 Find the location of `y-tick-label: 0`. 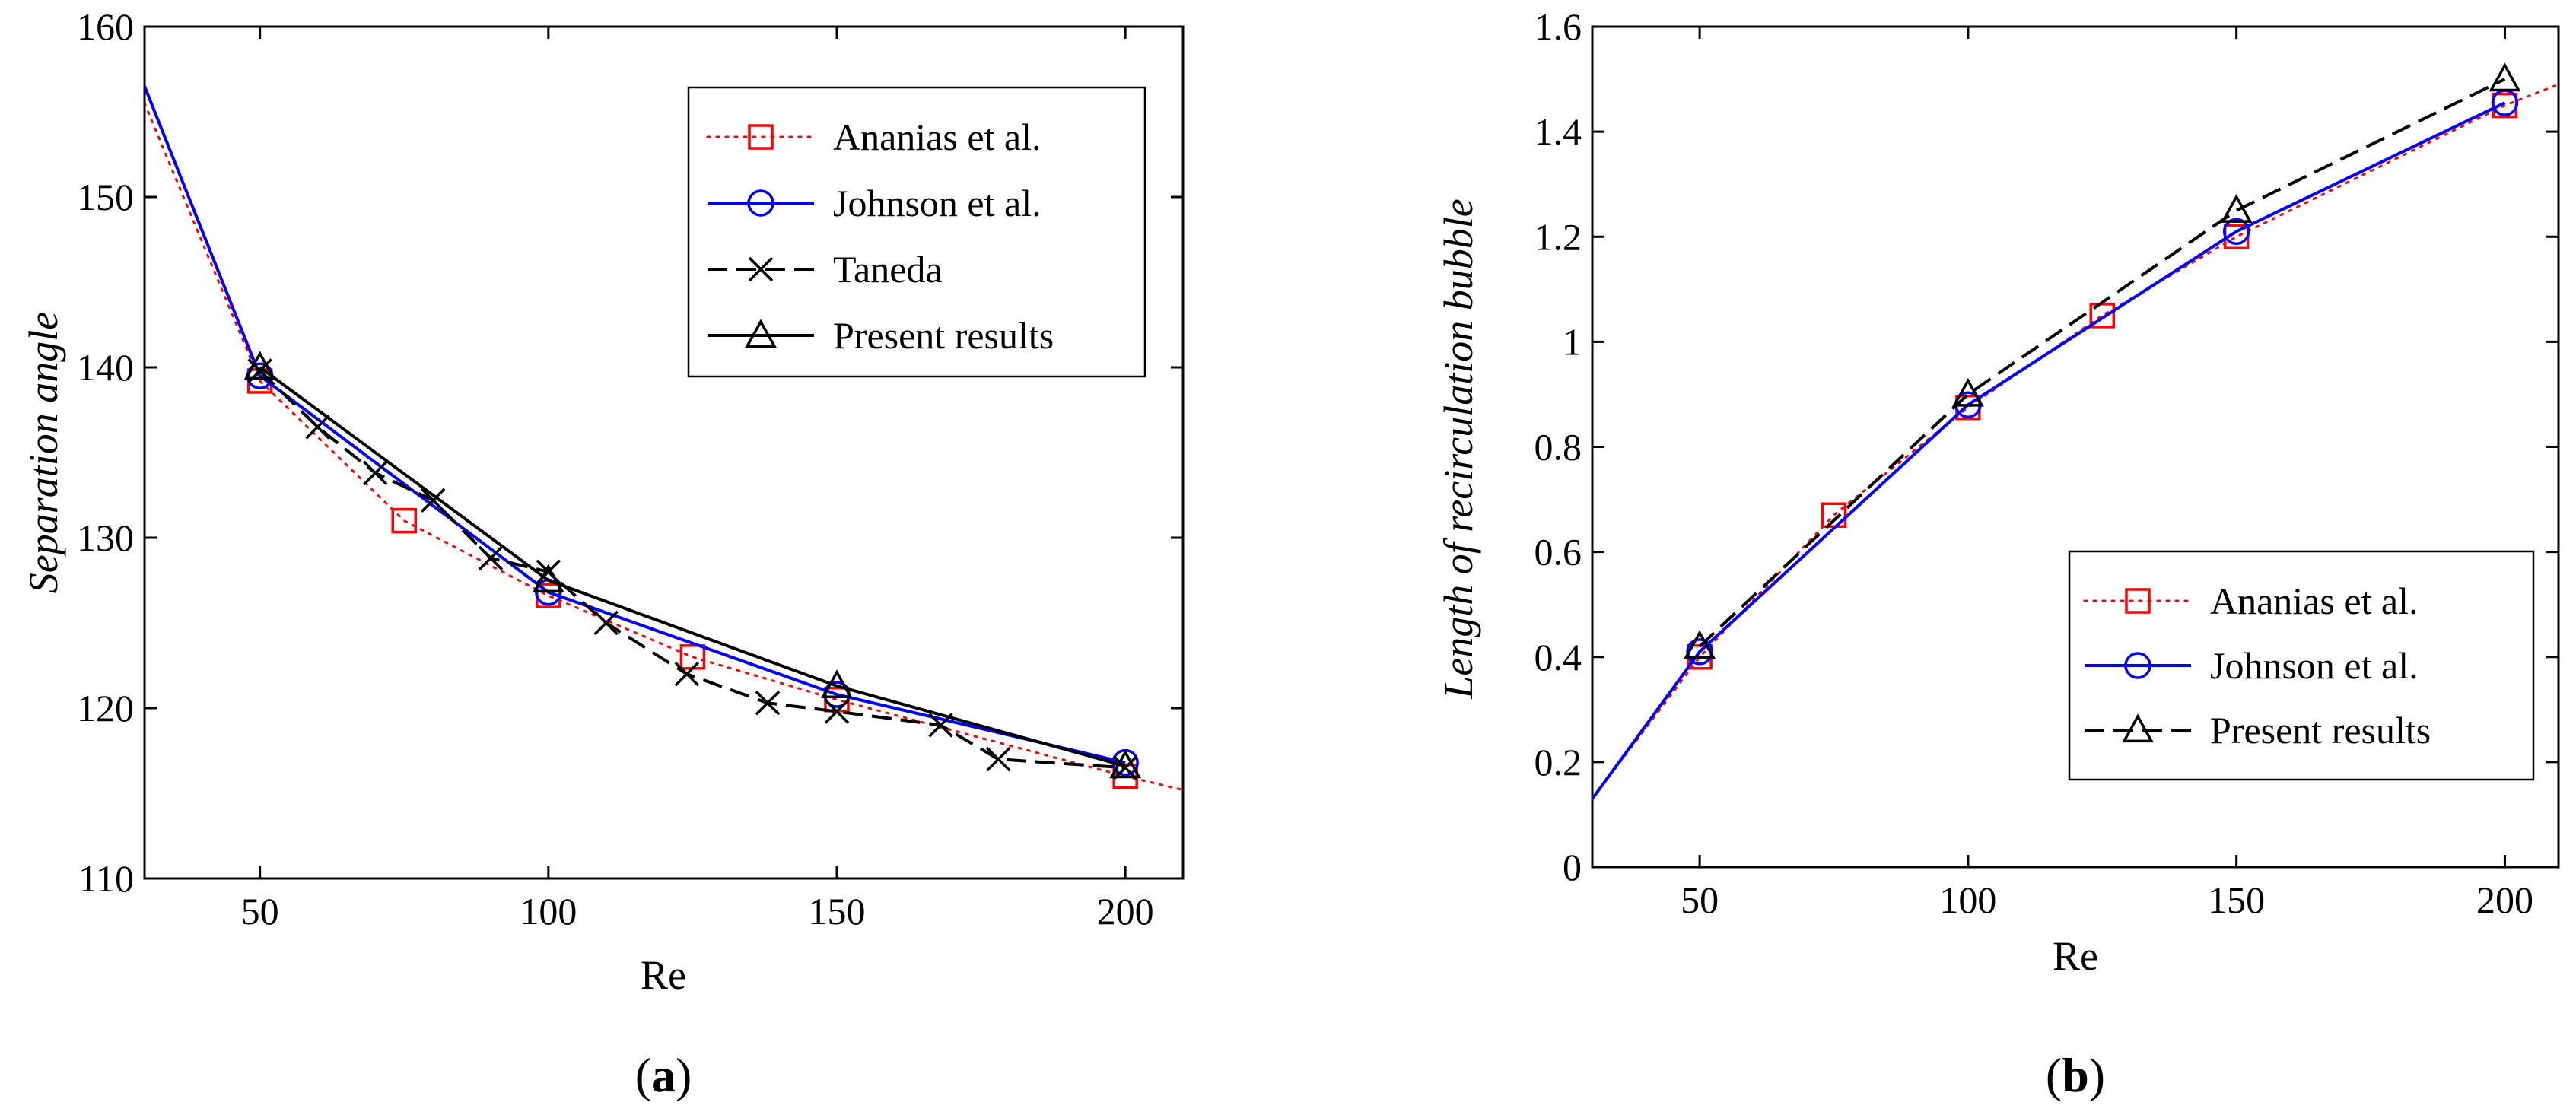

y-tick-label: 0 is located at coordinates (1573, 867).